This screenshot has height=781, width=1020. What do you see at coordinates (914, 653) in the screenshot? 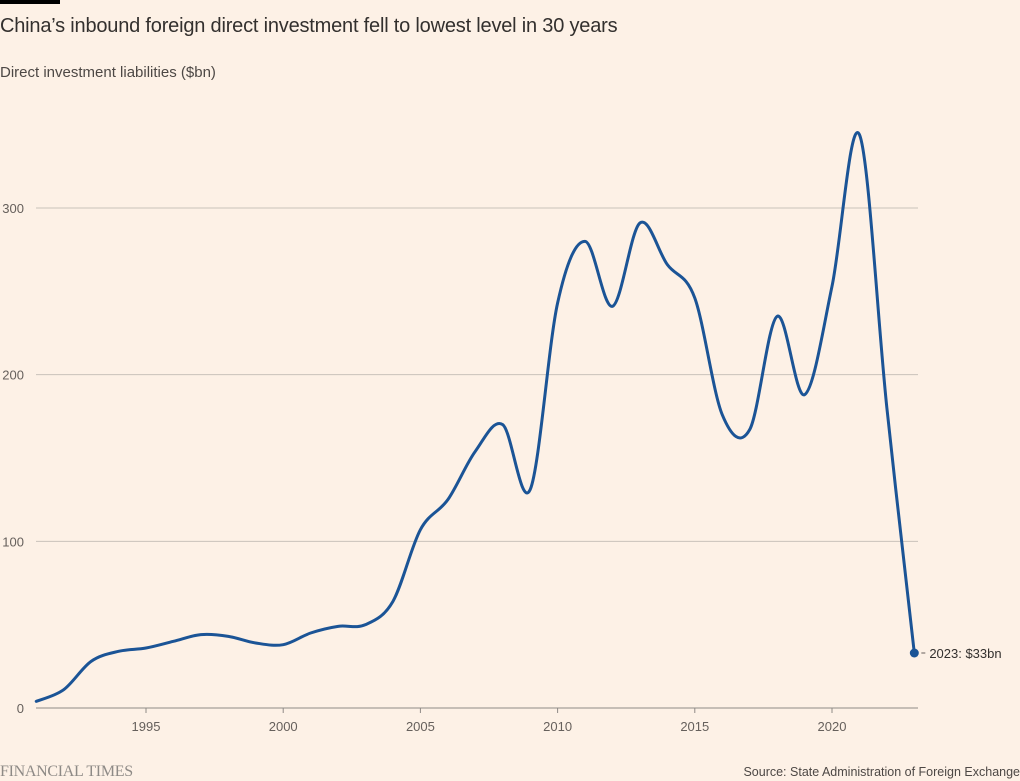
I see `endpoint-marker` at bounding box center [914, 653].